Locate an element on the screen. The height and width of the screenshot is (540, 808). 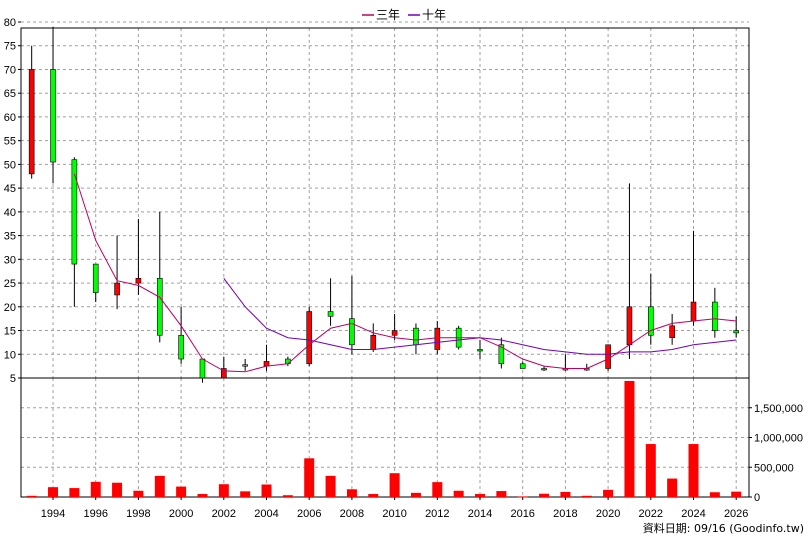
volume-bar-2020 is located at coordinates (608, 493).